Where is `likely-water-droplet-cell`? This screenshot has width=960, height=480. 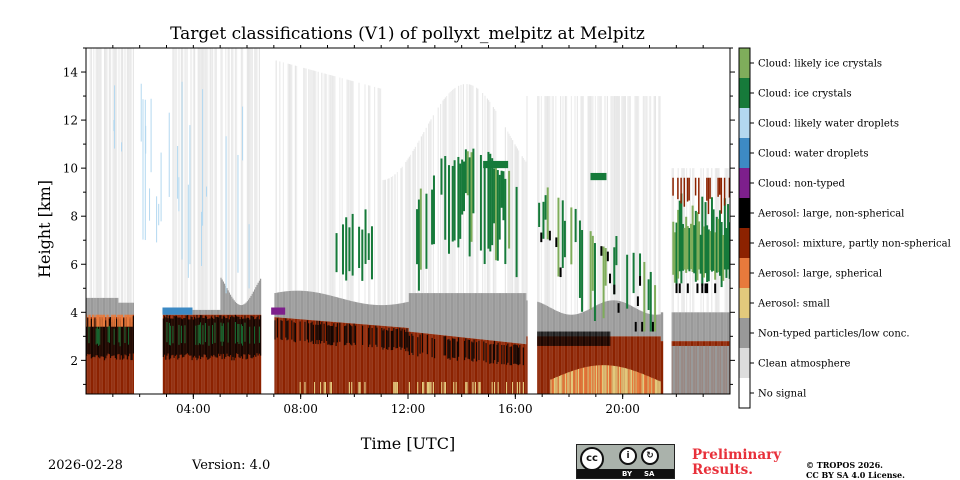
likely-water-droplet-cell is located at coordinates (151, 135).